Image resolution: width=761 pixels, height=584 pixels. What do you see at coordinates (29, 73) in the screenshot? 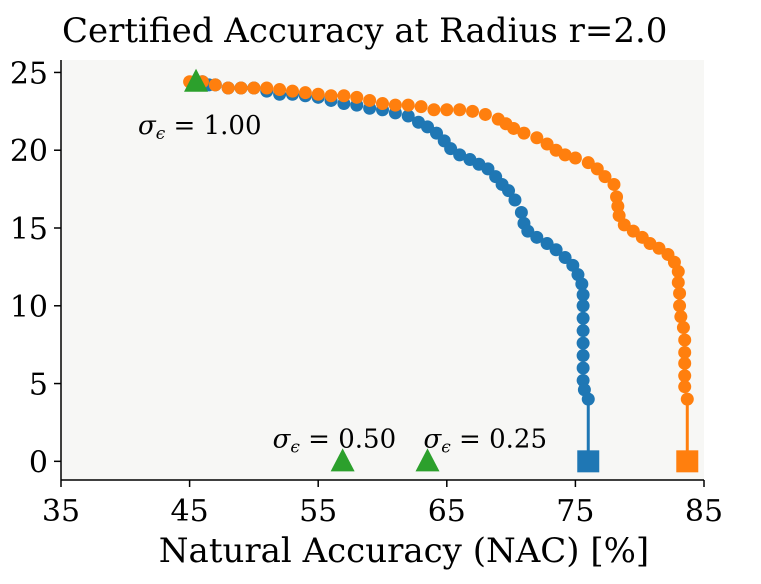
I see `y-tick-label-5: 25` at bounding box center [29, 73].